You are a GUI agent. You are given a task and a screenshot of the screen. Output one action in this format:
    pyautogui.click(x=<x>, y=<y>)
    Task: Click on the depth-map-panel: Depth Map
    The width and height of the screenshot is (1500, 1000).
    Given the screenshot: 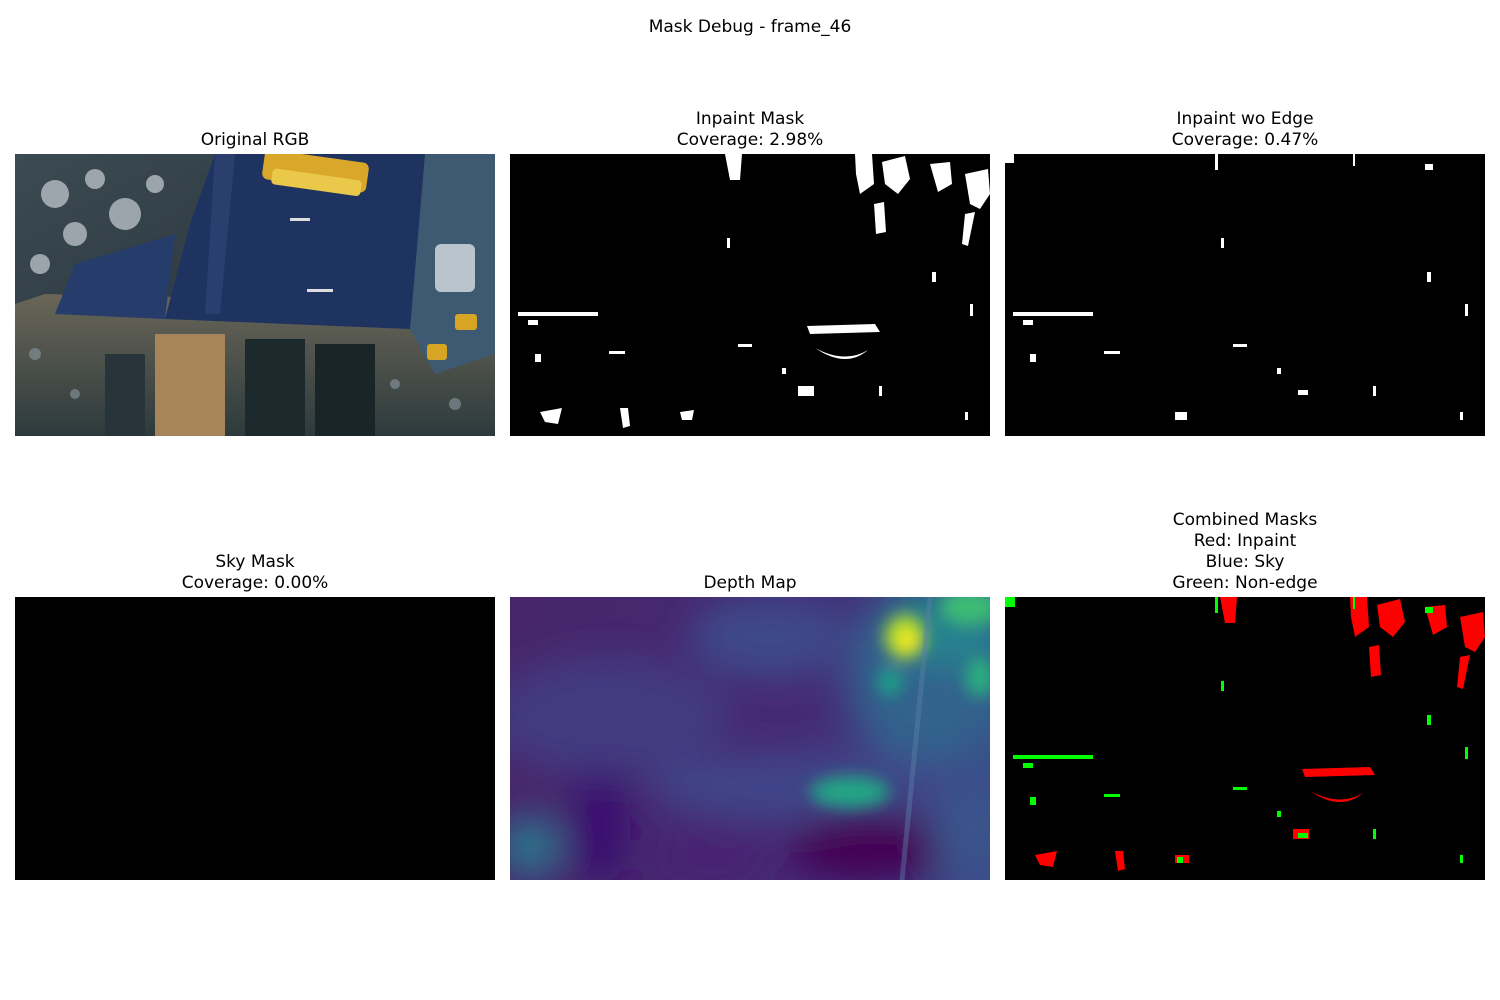 What is the action you would take?
    pyautogui.click(x=750, y=726)
    